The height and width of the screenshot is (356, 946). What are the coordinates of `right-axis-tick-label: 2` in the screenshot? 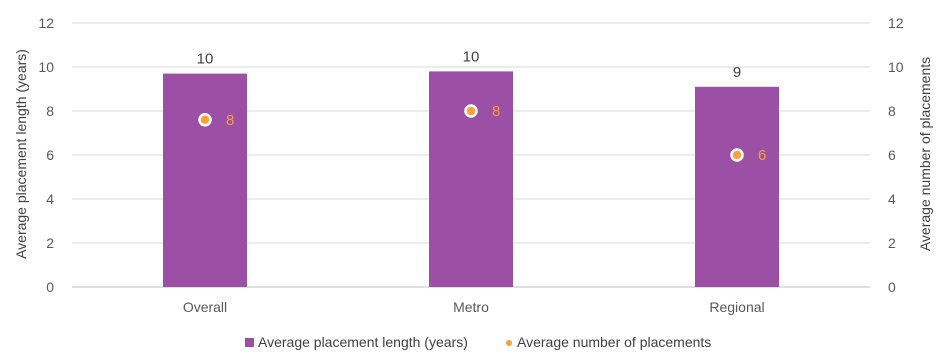 It's located at (892, 243).